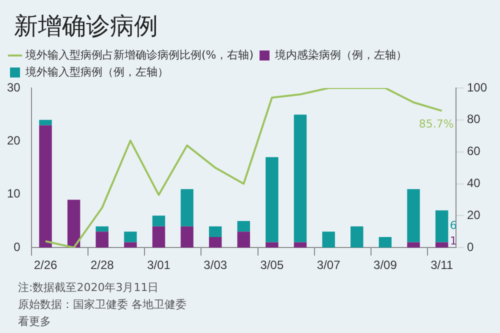 This screenshot has width=500, height=333. Describe the element at coordinates (328, 265) in the screenshot. I see `x-tick-label: 3/07` at that location.